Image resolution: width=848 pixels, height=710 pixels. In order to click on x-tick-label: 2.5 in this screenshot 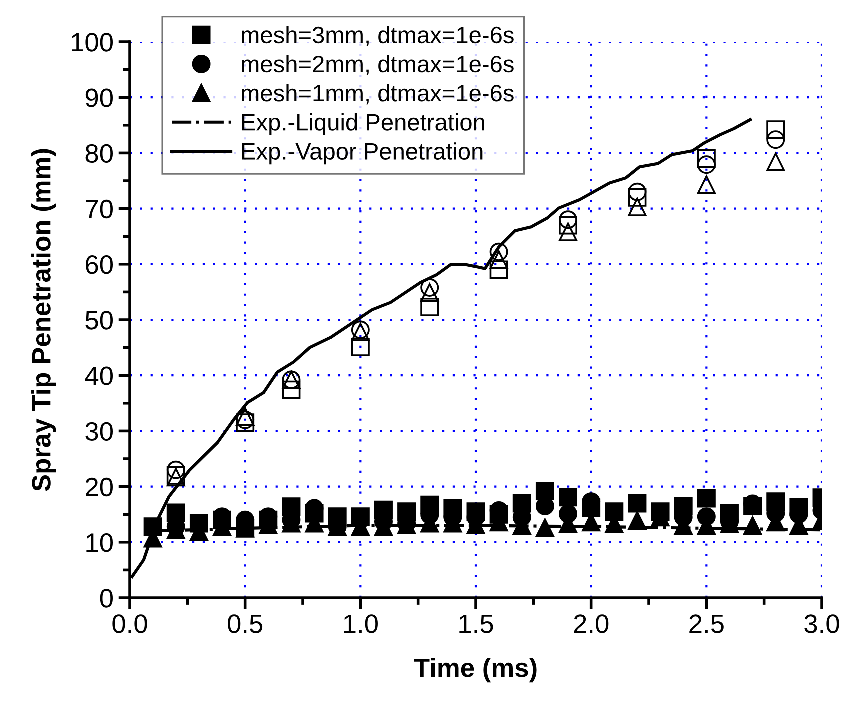, I will do `click(707, 624)`.